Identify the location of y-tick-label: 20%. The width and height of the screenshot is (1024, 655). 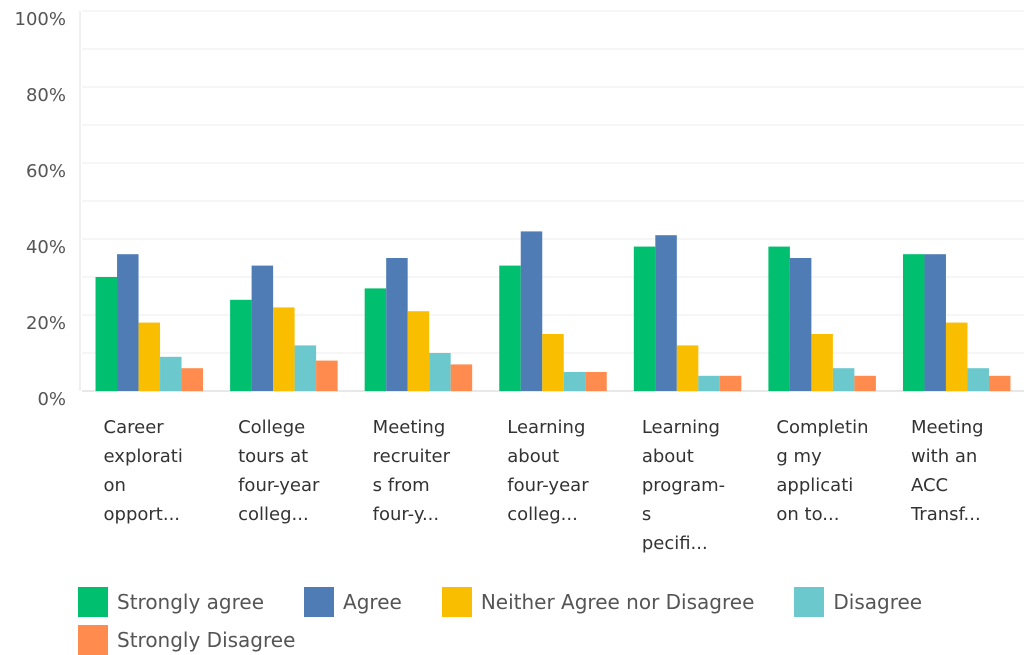
(46, 323).